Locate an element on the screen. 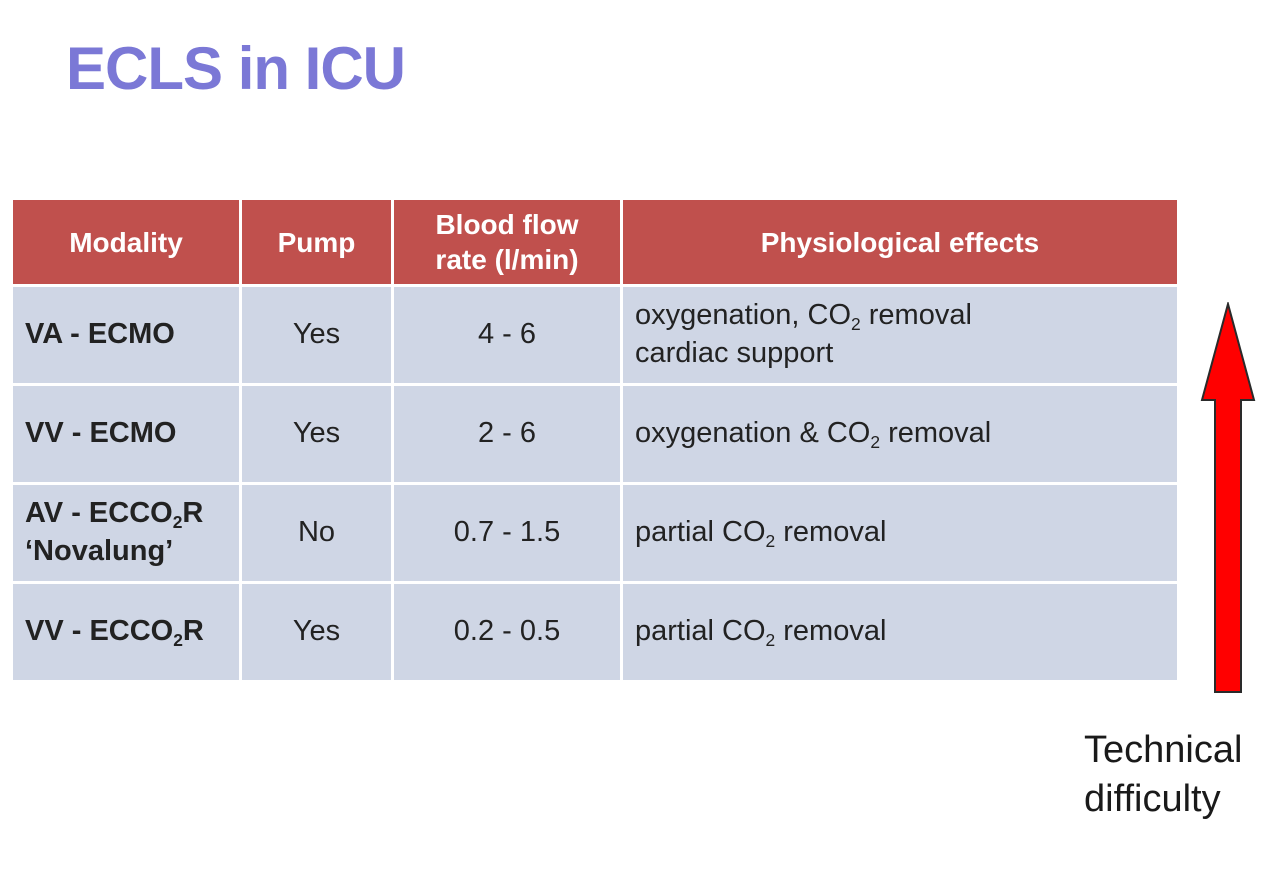 This screenshot has width=1280, height=886. up-arrow-icon is located at coordinates (1228, 497).